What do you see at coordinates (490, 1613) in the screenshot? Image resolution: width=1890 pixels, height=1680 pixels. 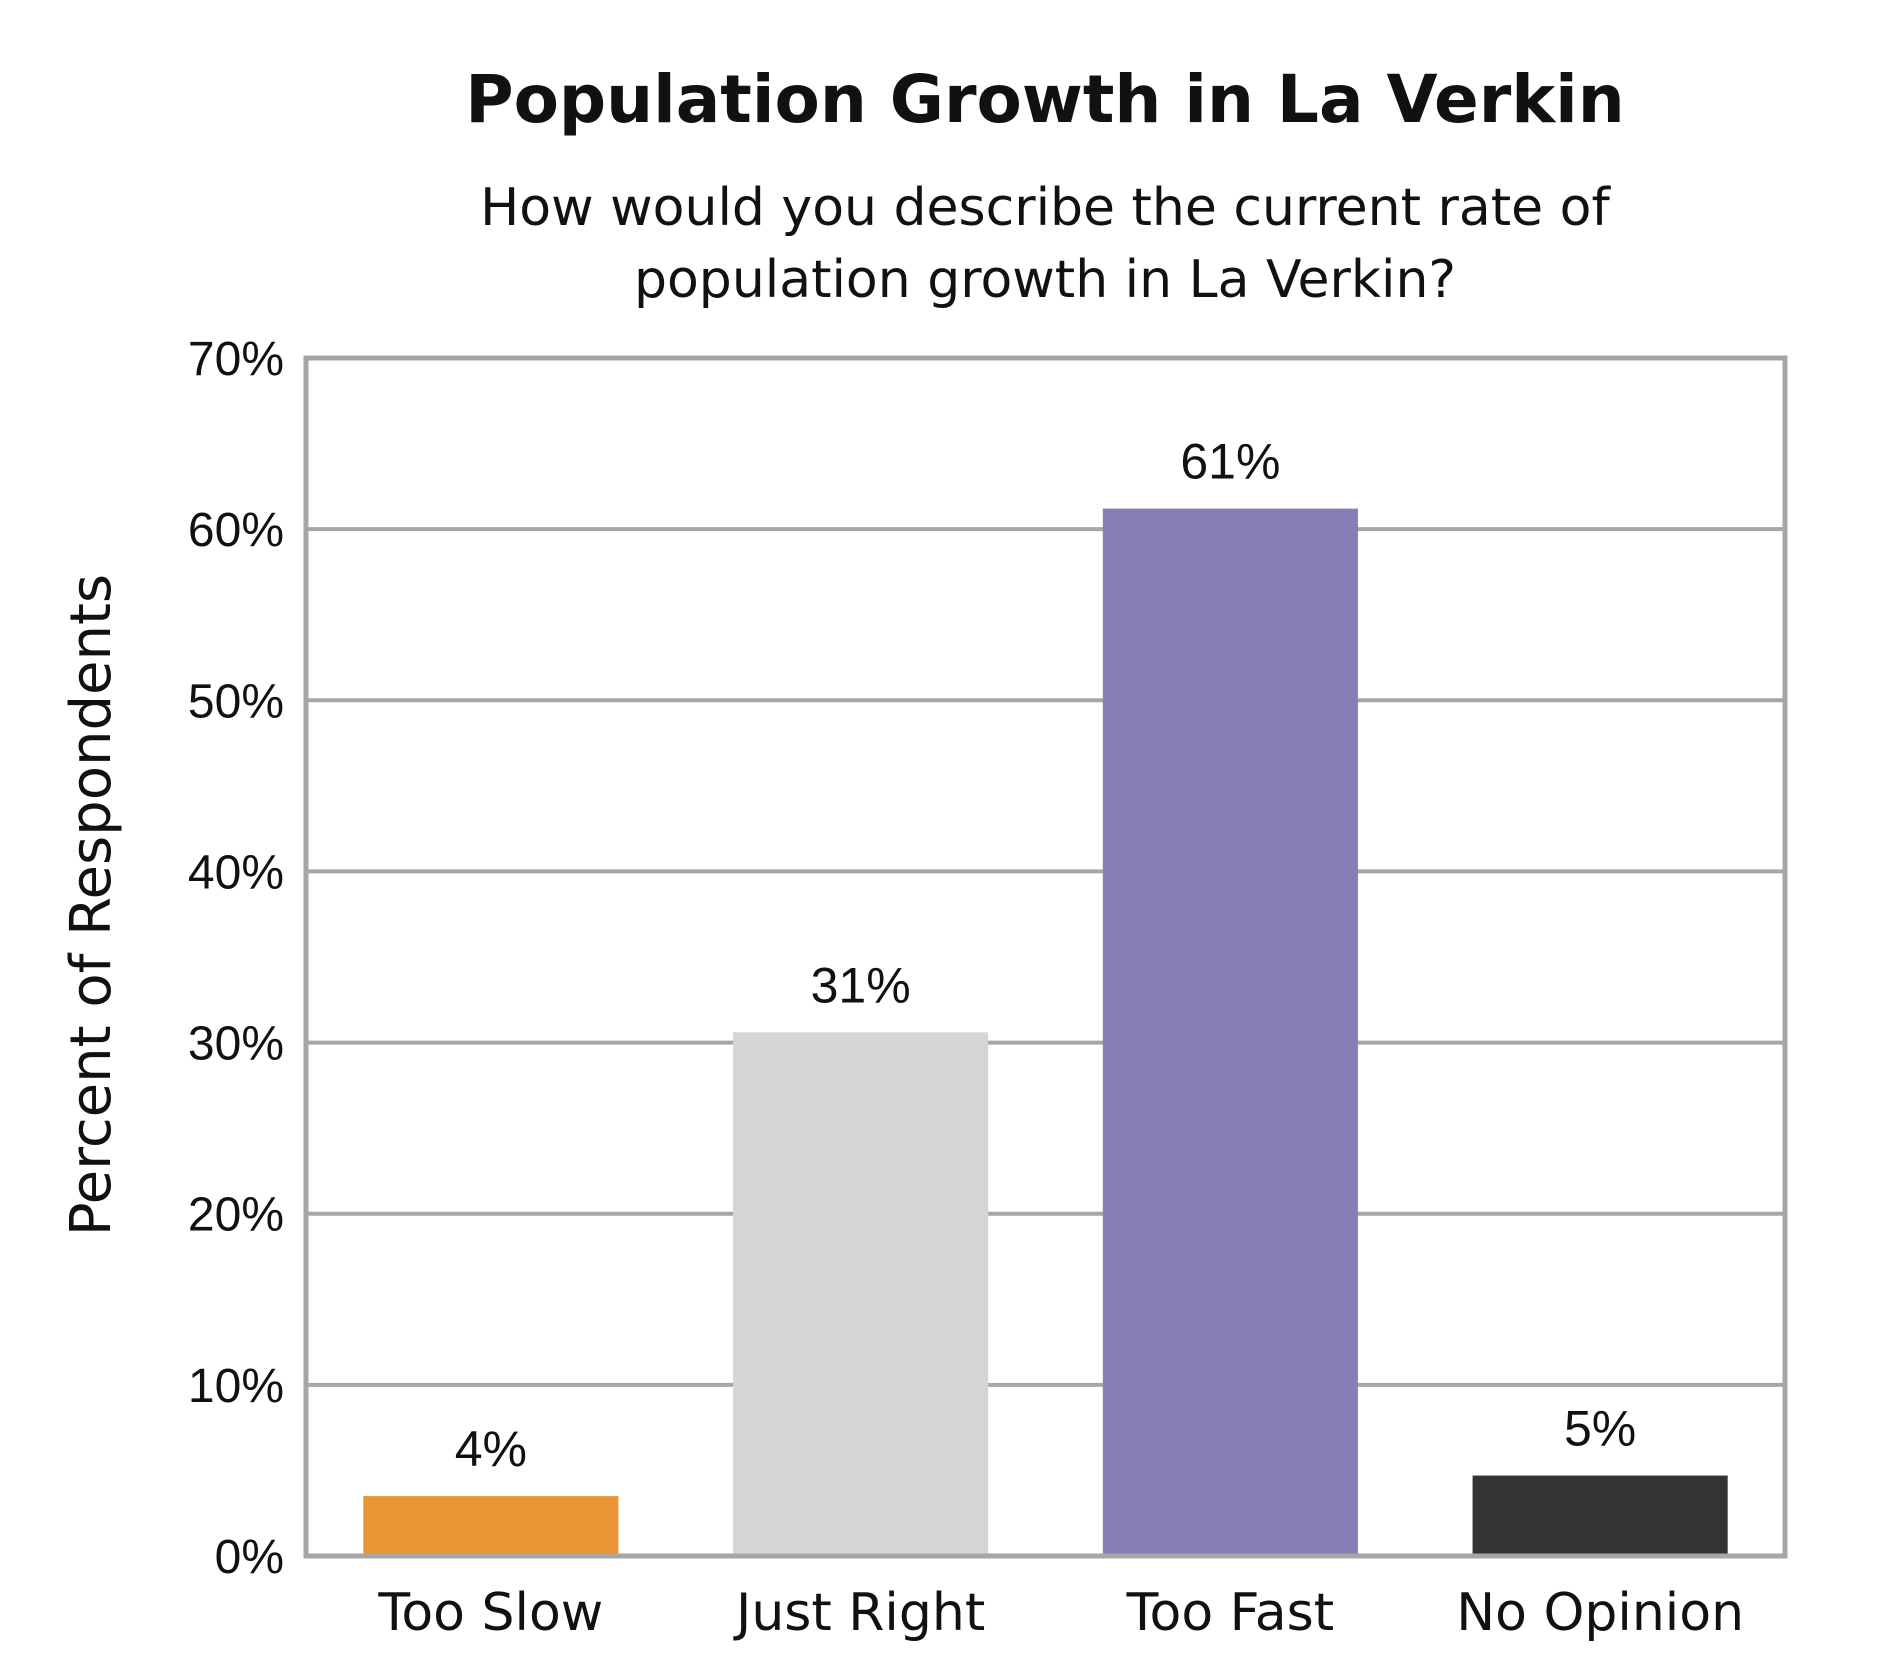 I see `x-tick-label: Too Slow` at bounding box center [490, 1613].